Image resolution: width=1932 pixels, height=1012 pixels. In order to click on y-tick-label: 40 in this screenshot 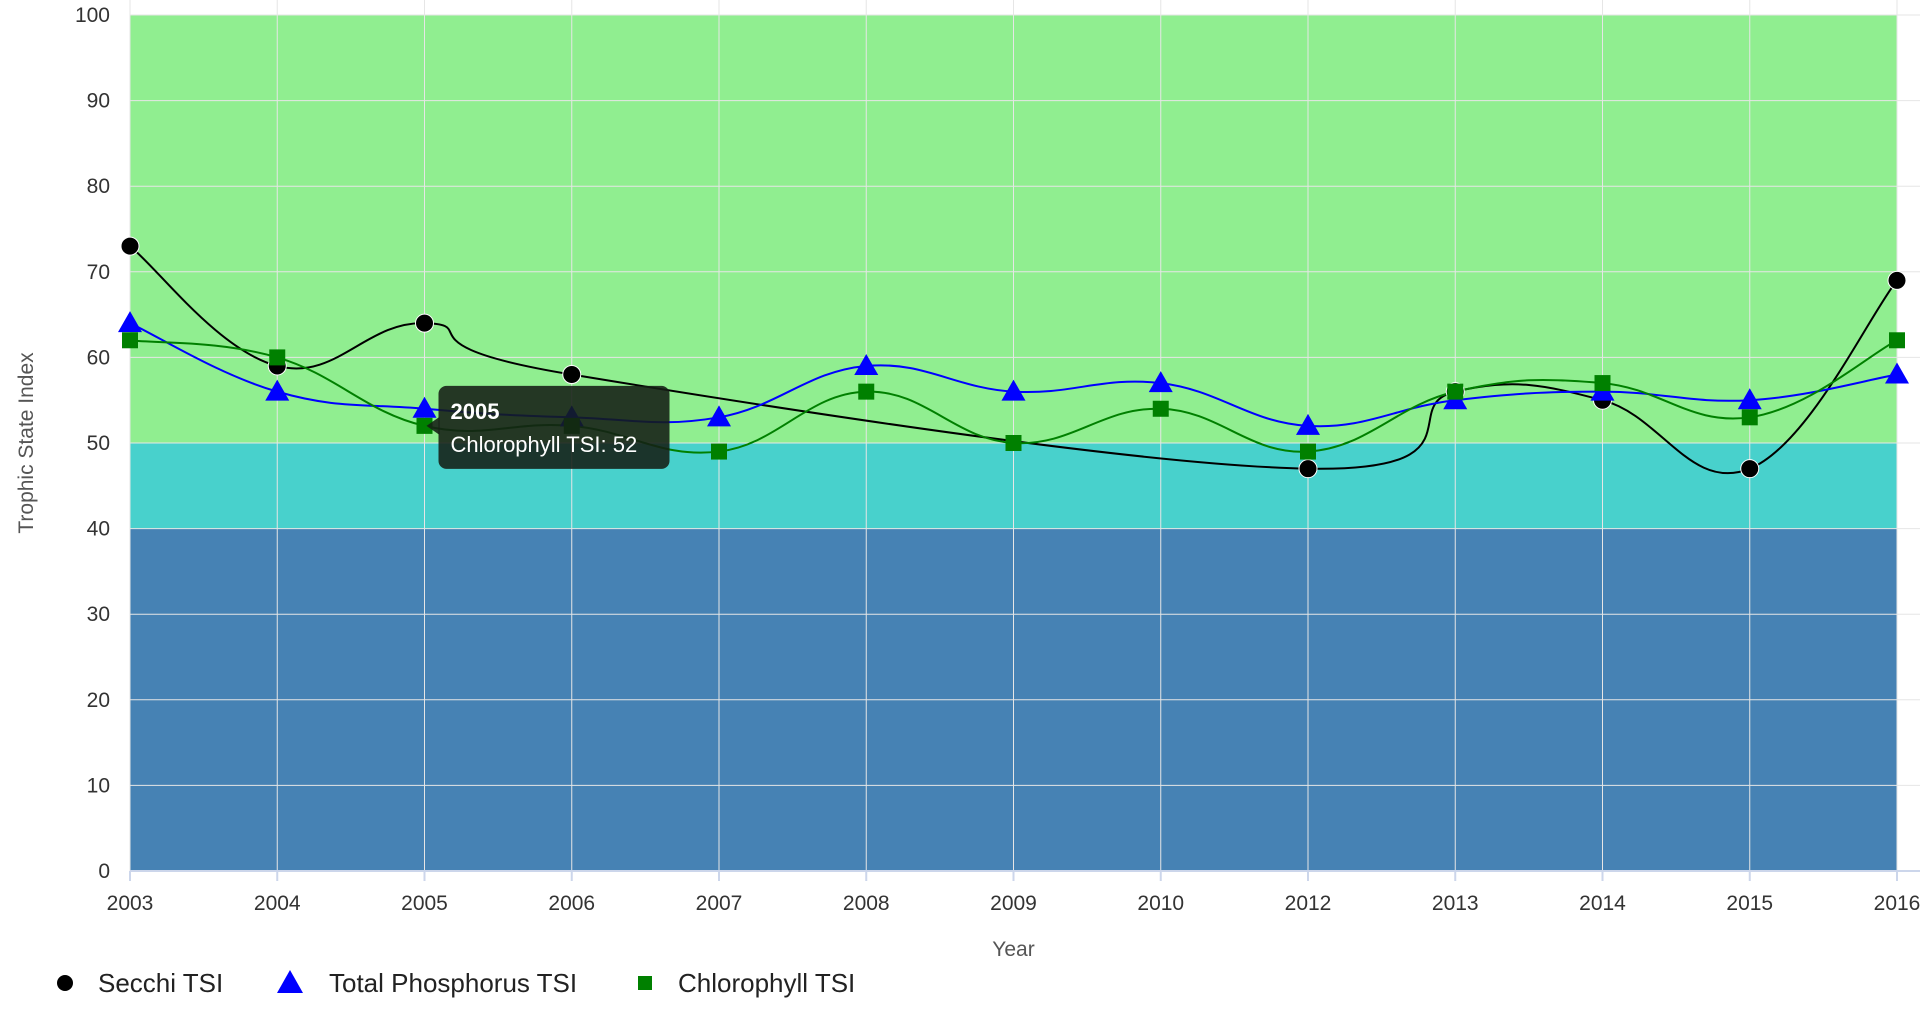, I will do `click(98, 529)`.